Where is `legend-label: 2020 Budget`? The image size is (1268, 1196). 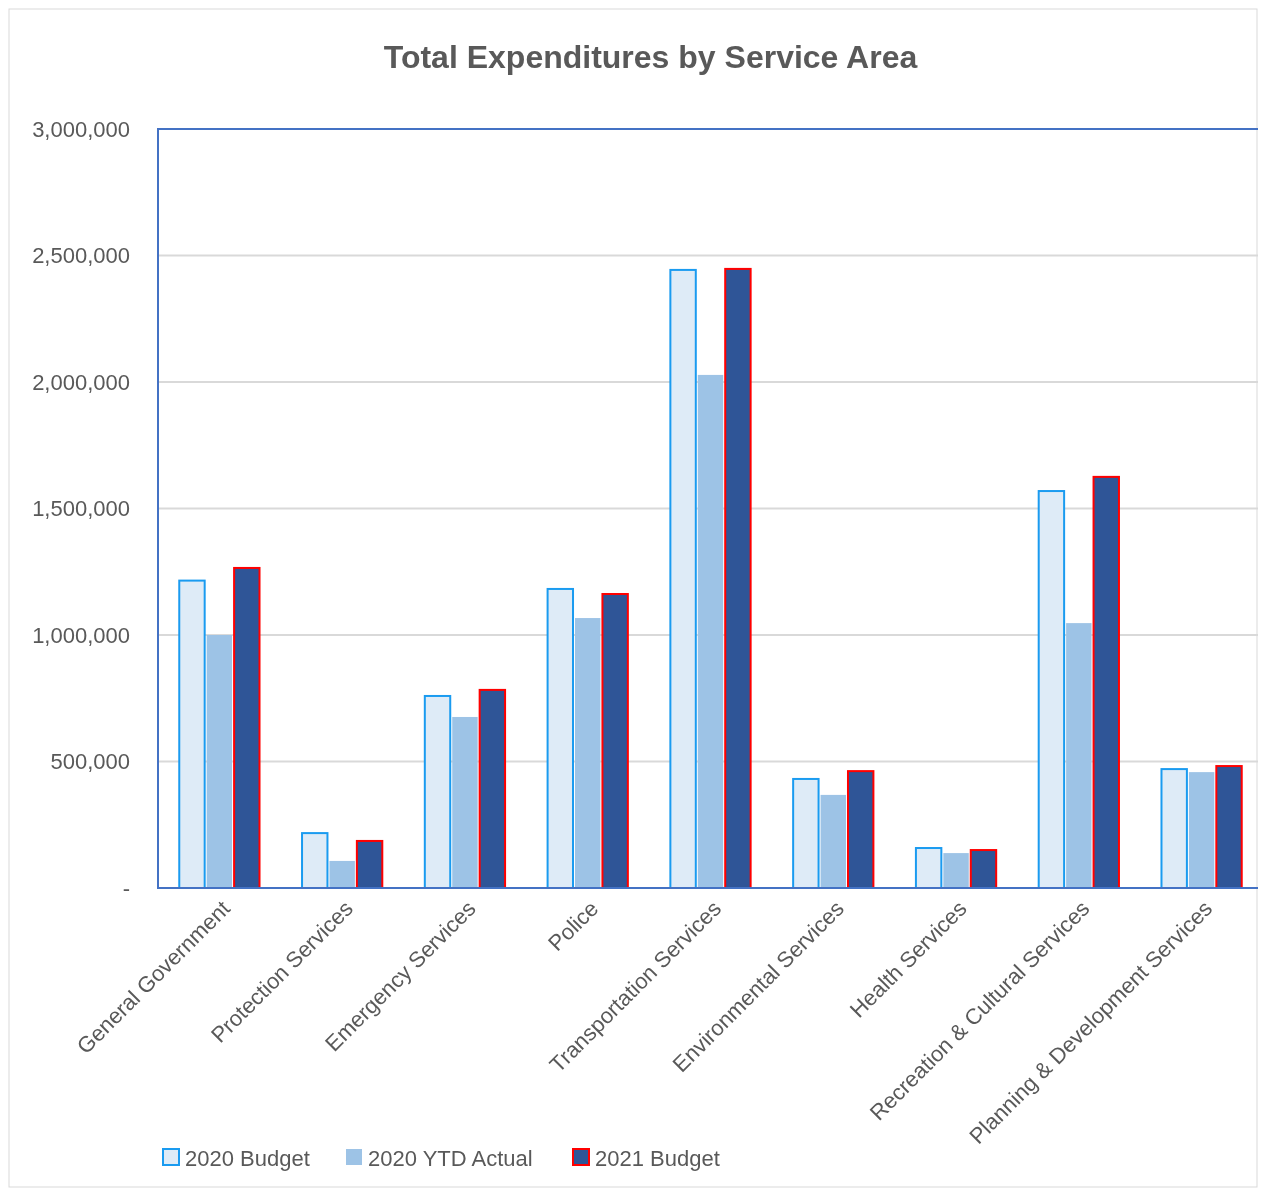 legend-label: 2020 Budget is located at coordinates (247, 1158).